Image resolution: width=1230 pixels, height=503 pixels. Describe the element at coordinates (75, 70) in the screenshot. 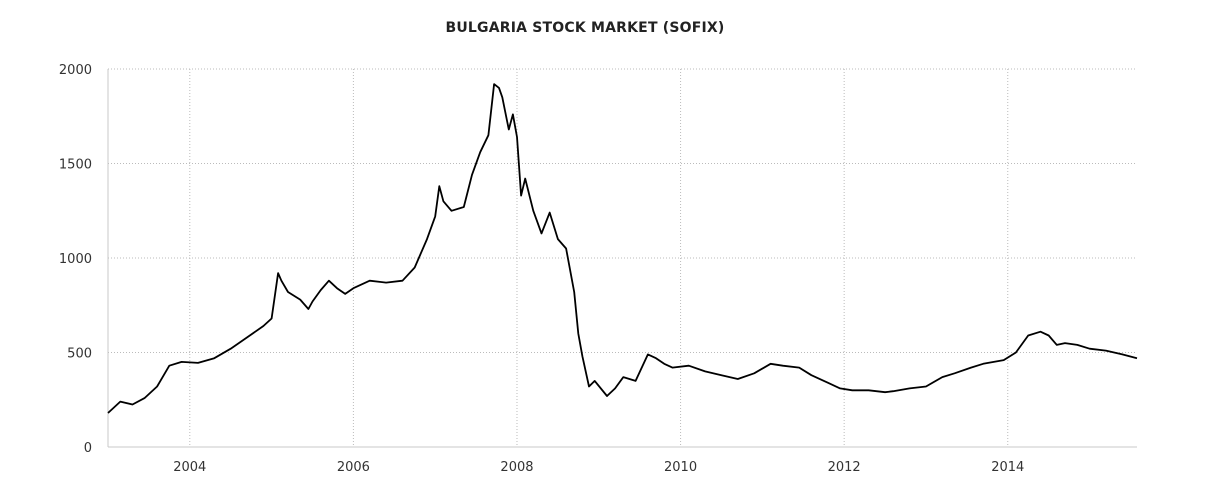

I see `y-tick-label: 2000` at that location.